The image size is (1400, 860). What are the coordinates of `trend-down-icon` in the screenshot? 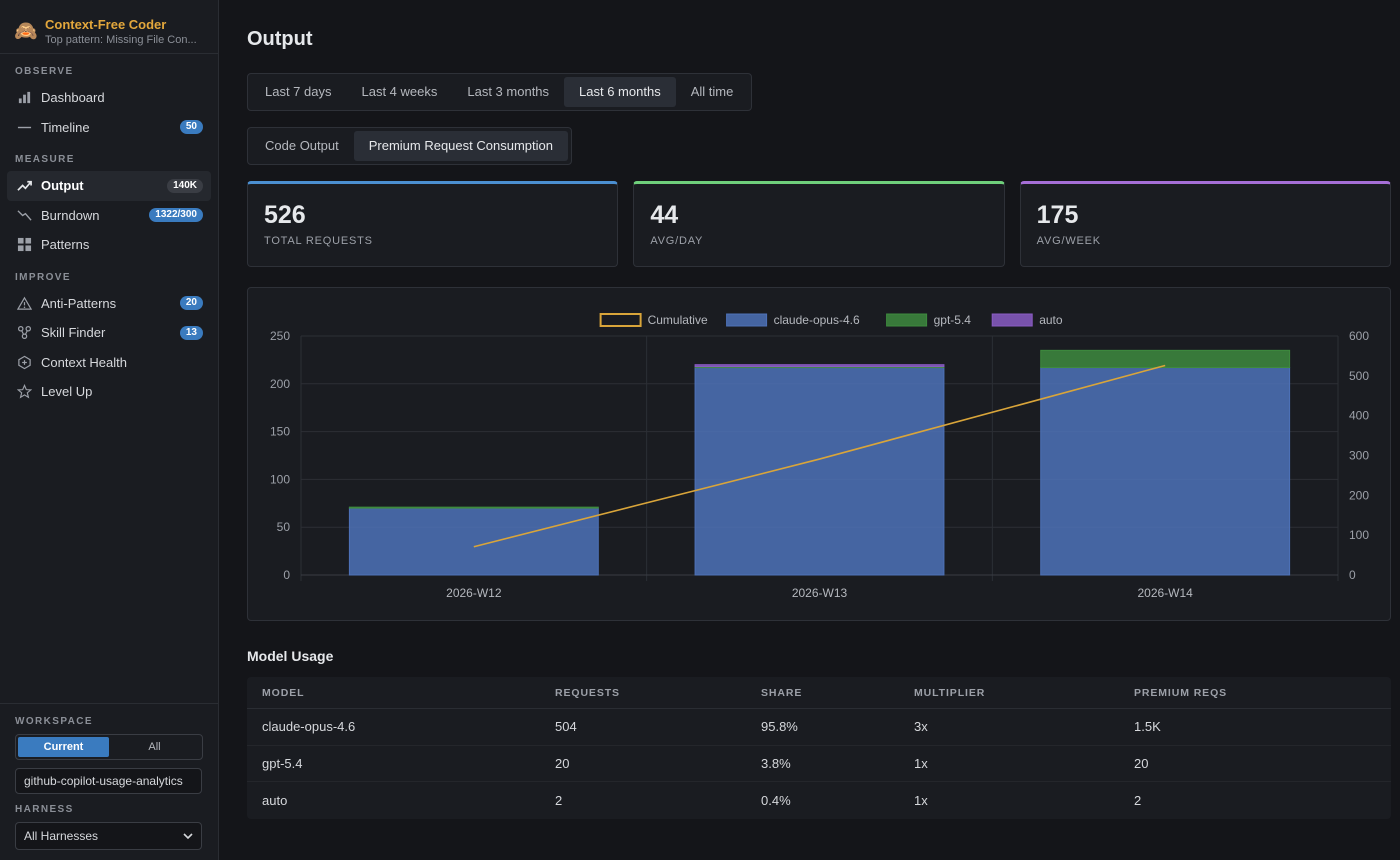 It's located at (24, 215).